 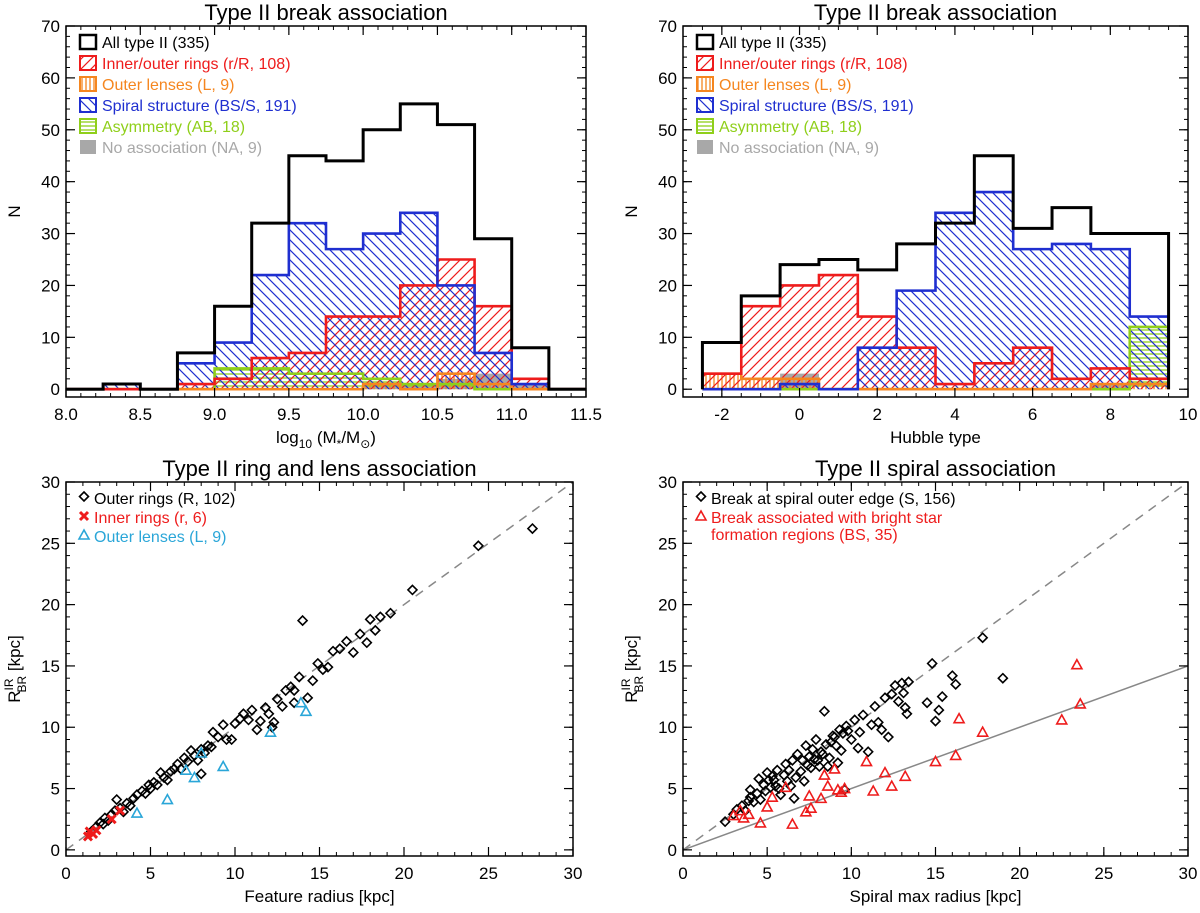 What do you see at coordinates (935, 437) in the screenshot?
I see `x-axis-label: Hubble type` at bounding box center [935, 437].